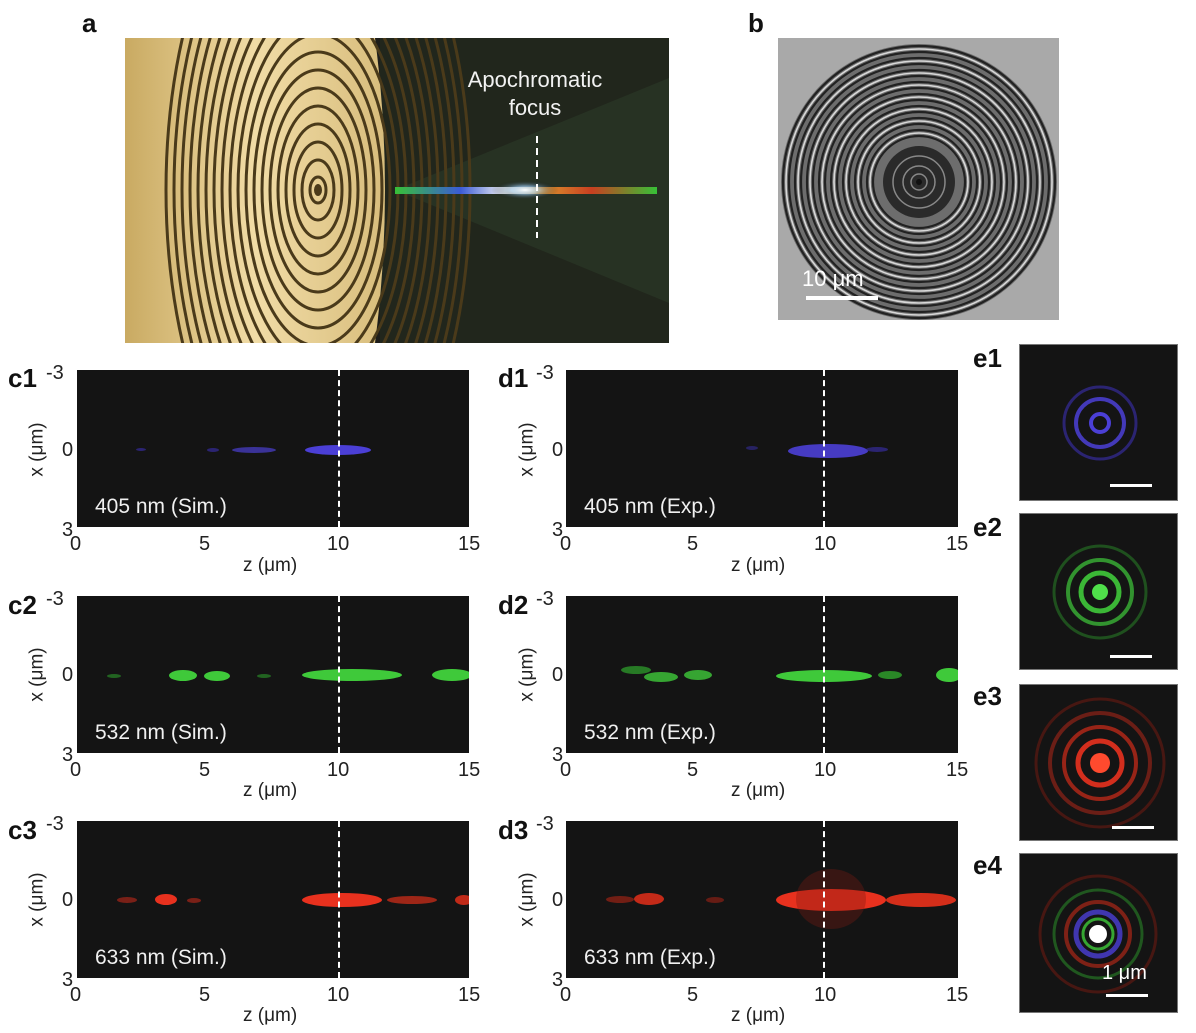 The width and height of the screenshot is (1196, 1033). I want to click on panel-label-c1: c1, so click(22, 378).